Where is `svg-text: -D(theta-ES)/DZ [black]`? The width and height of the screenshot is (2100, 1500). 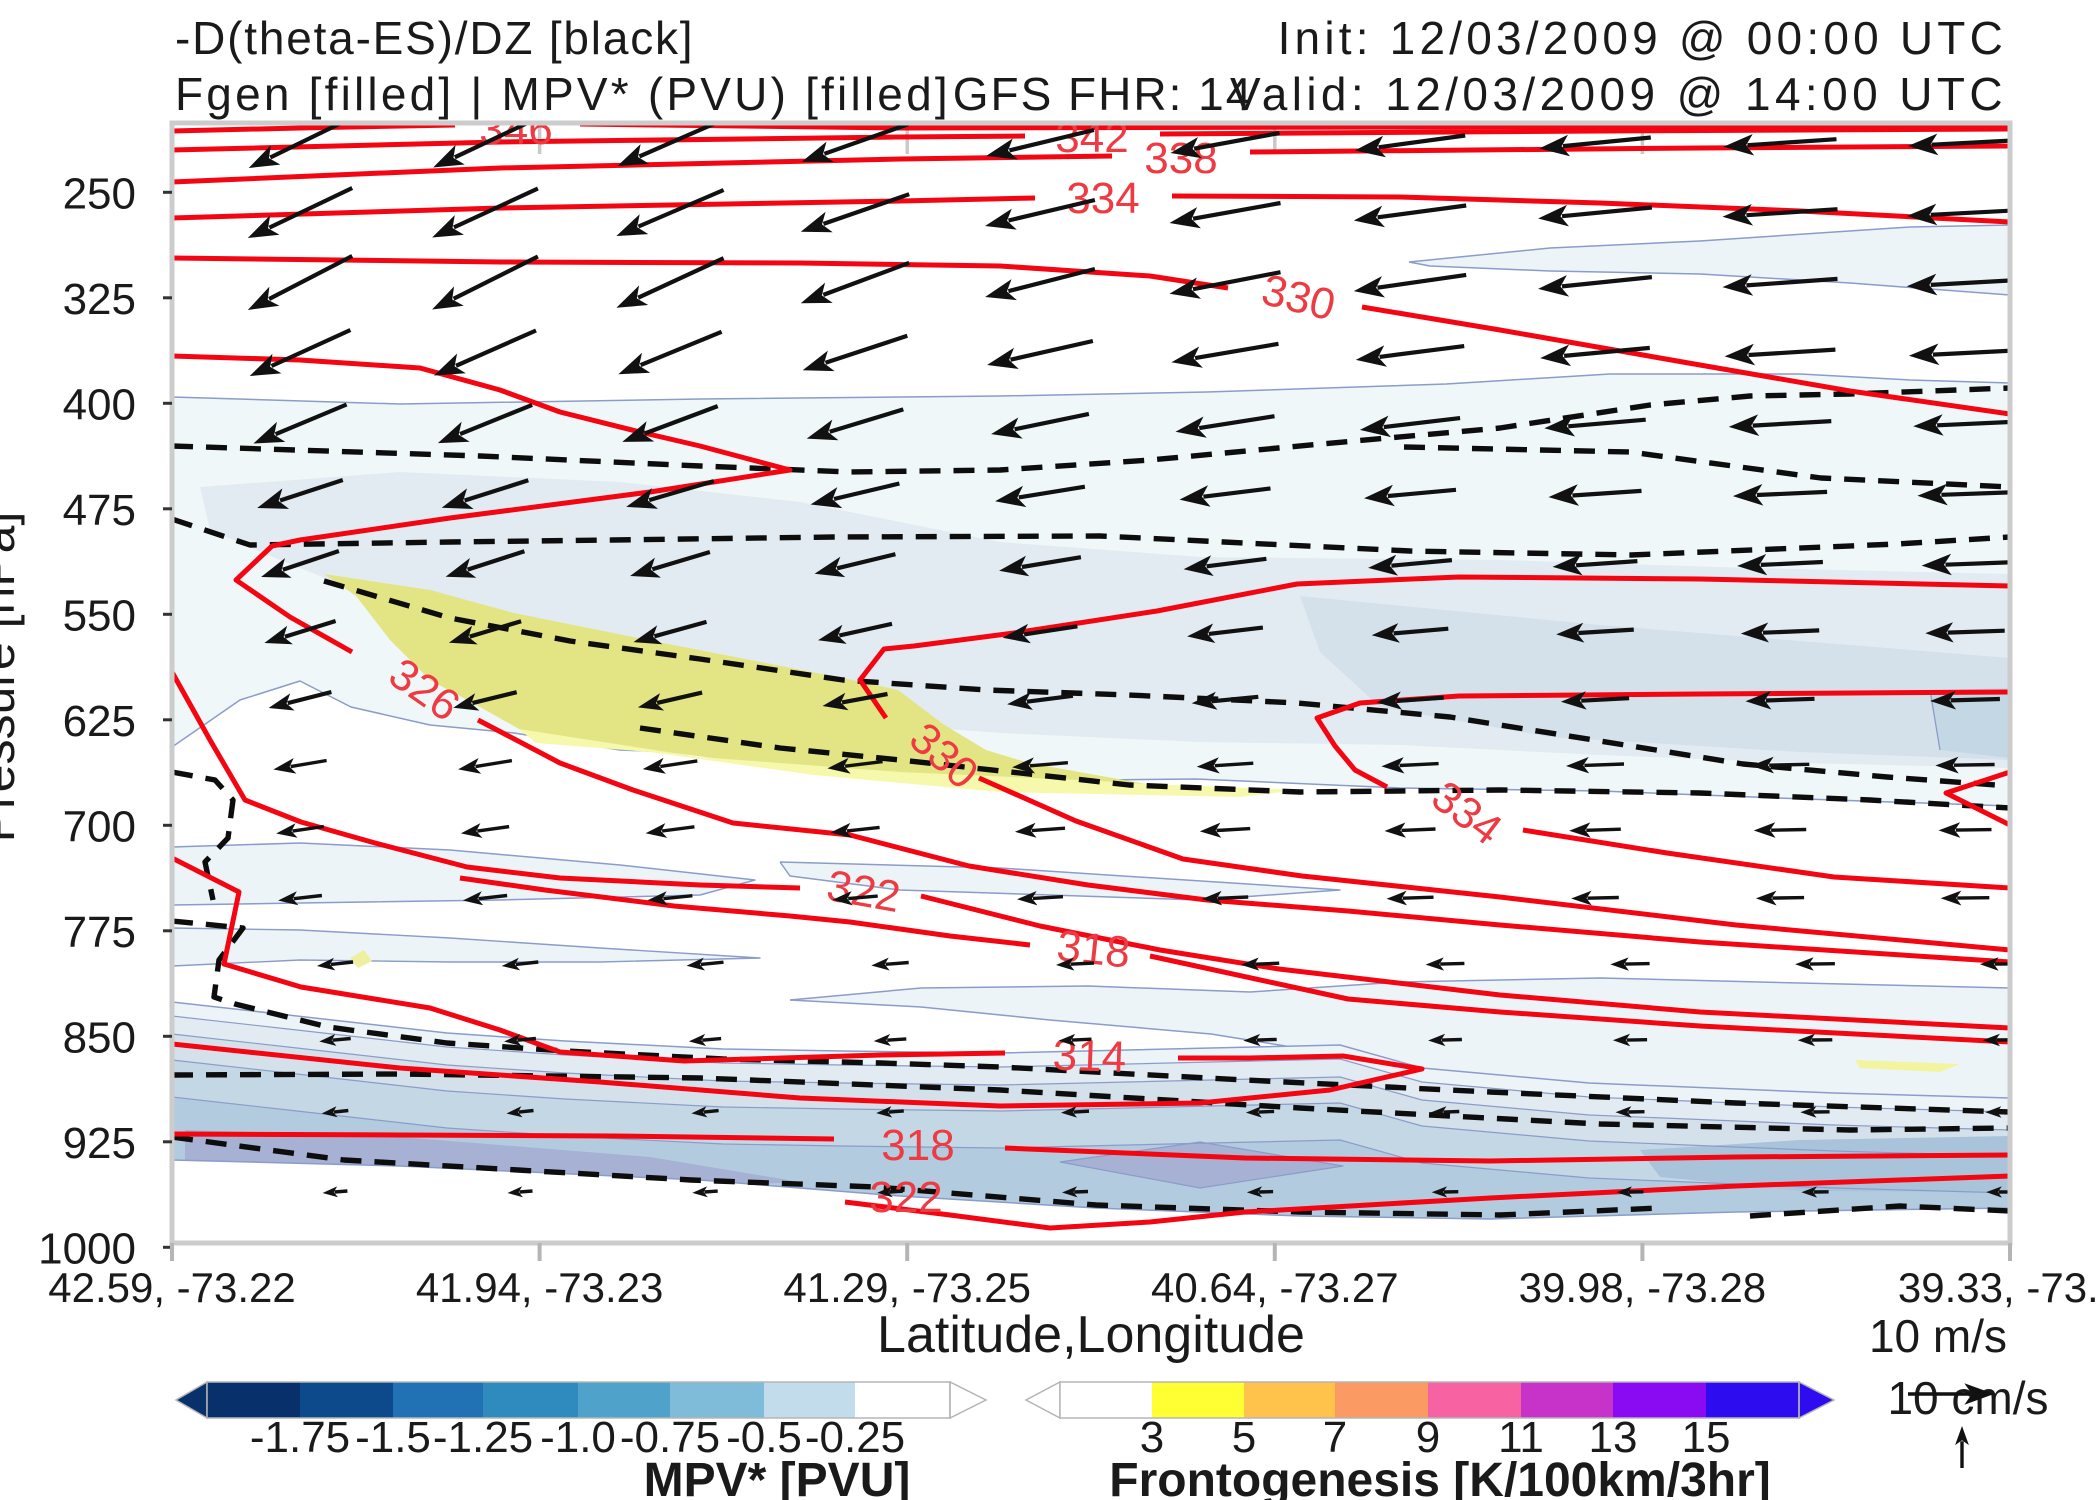
svg-text: -D(theta-ES)/DZ [black] is located at coordinates (434, 38).